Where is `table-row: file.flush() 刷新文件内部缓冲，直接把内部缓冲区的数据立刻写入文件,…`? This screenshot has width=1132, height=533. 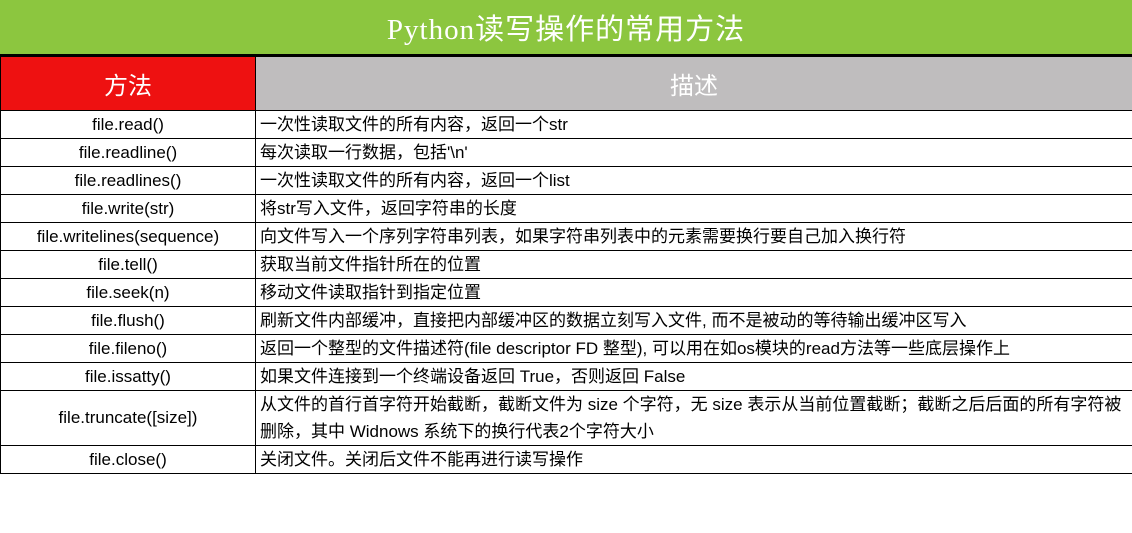
table-row: file.flush() 刷新文件内部缓冲，直接把内部缓冲区的数据立刻写入文件,… is located at coordinates (566, 320).